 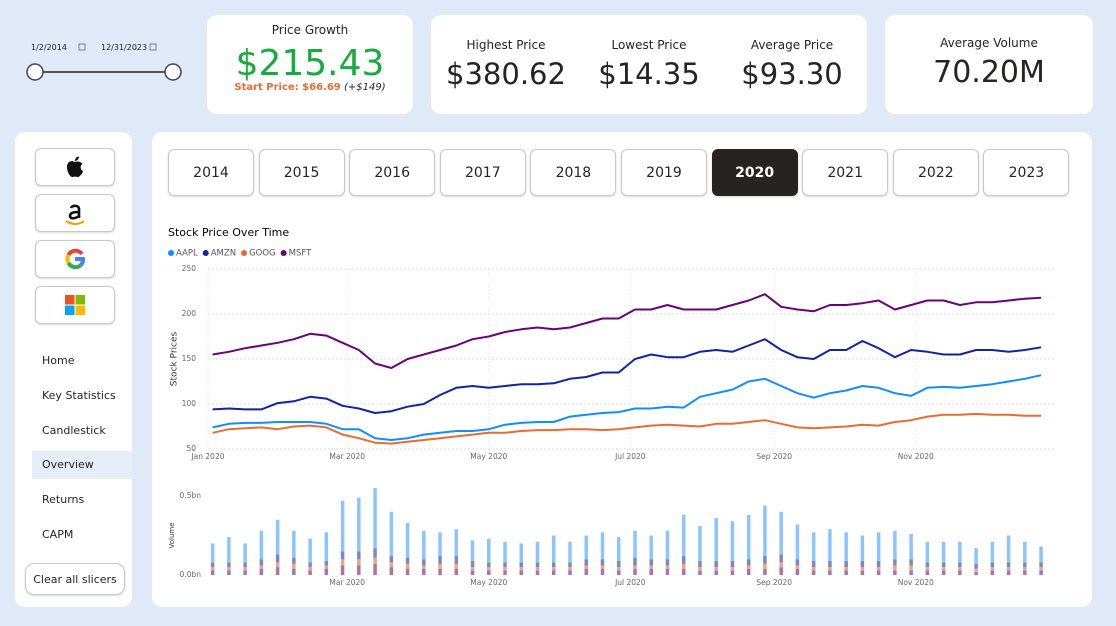 I want to click on stat-label: Average Price, so click(x=792, y=45).